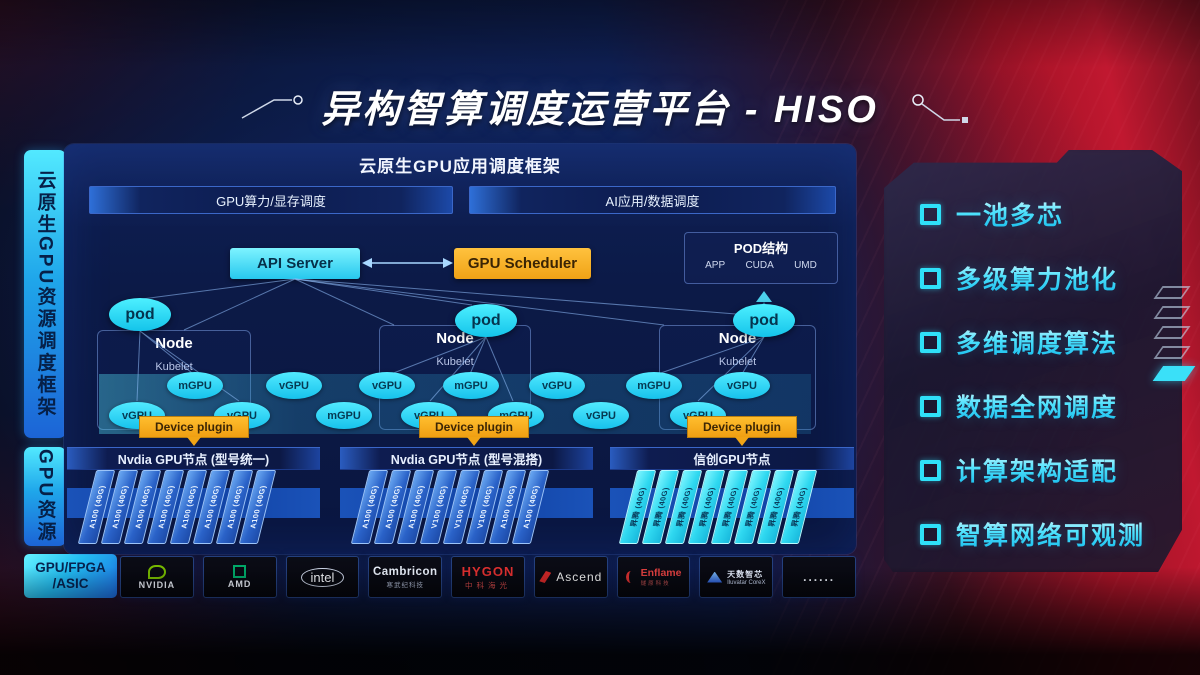  What do you see at coordinates (1050, 534) in the screenshot?
I see `feature-label: 智算网络可观测` at bounding box center [1050, 534].